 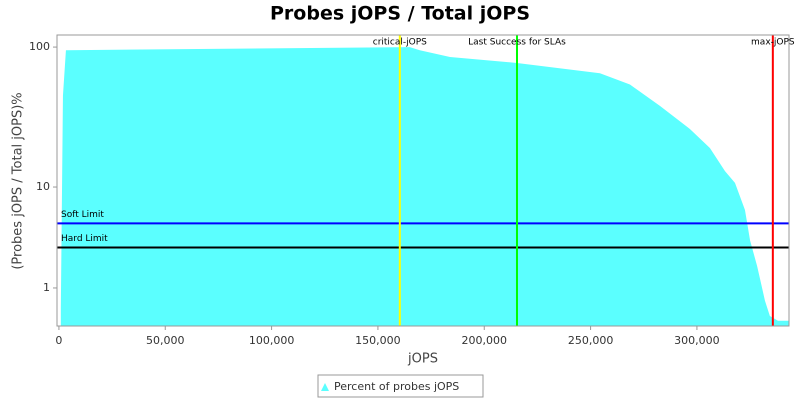 I want to click on legend-box, so click(x=400, y=386).